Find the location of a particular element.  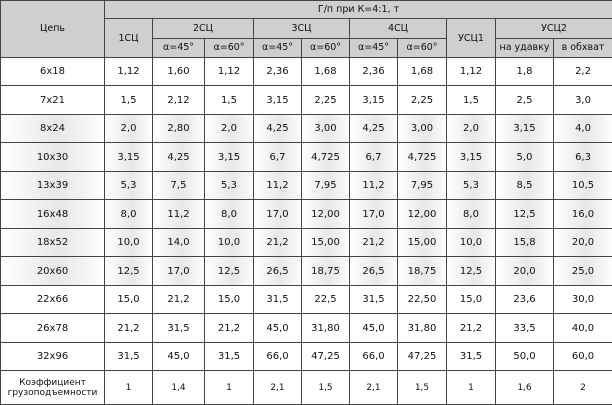

group-header: 4СЦ is located at coordinates (398, 28).